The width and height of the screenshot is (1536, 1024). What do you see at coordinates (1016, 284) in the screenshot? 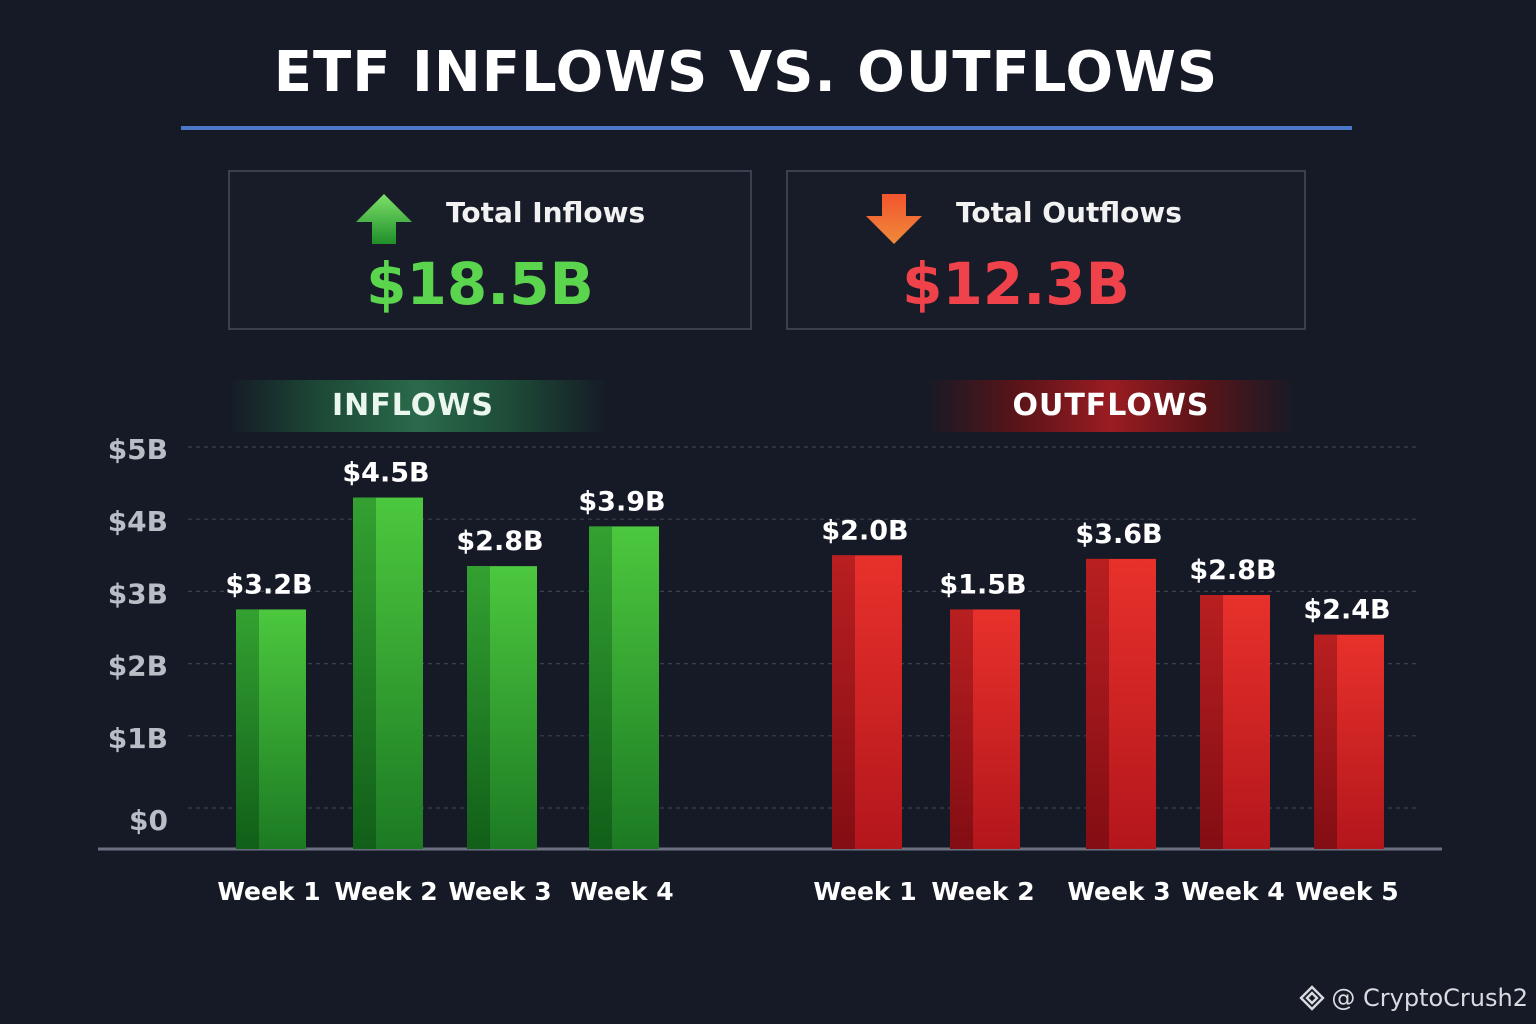
I see `total-outflows-value: $12.3B` at bounding box center [1016, 284].